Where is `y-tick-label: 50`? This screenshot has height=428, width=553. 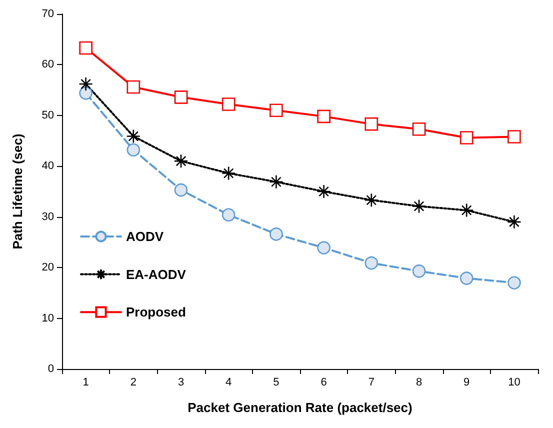
y-tick-label: 50 is located at coordinates (48, 115).